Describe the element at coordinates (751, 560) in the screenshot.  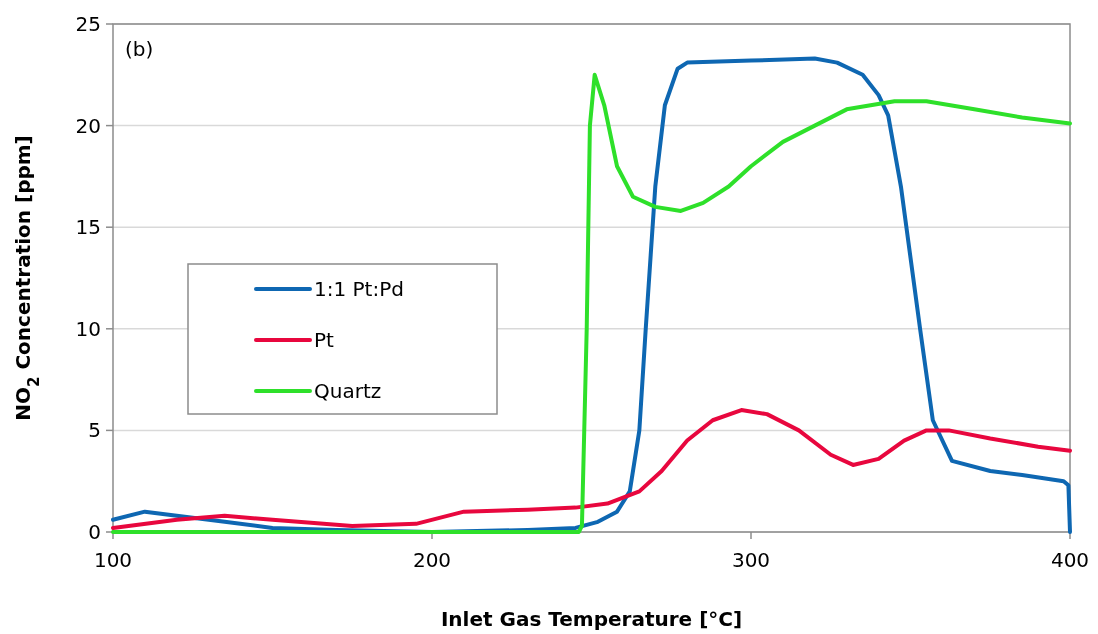
I see `x-tick-label: 300` at that location.